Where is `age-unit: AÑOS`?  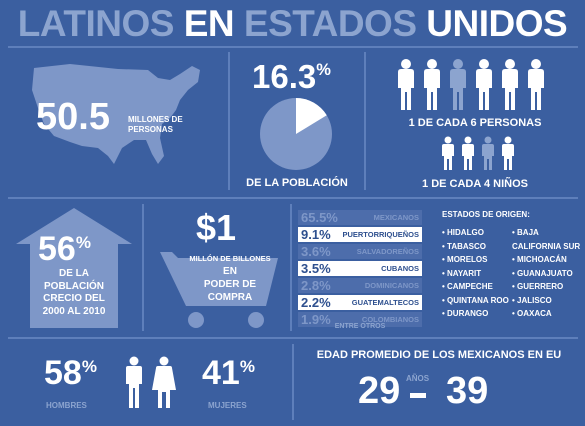 age-unit: AÑOS is located at coordinates (418, 378).